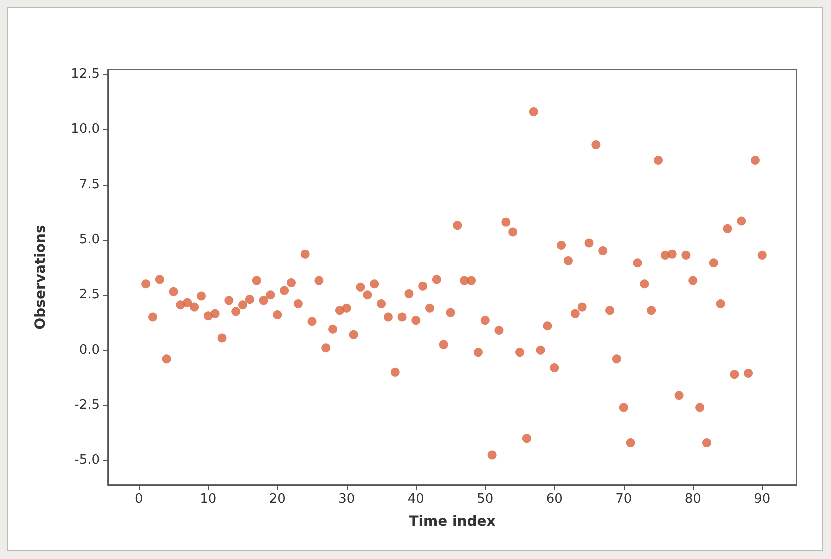  Describe the element at coordinates (87, 406) in the screenshot. I see `y-tick-label: -2.5` at that location.